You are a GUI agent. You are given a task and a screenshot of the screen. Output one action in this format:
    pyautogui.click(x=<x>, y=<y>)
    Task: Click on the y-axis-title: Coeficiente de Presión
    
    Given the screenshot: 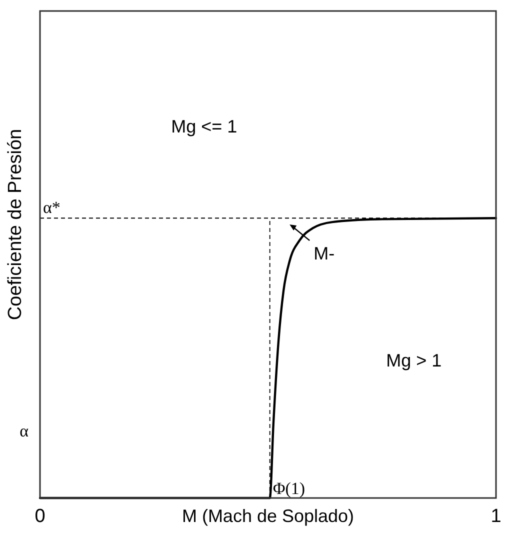 What is the action you would take?
    pyautogui.click(x=15, y=224)
    